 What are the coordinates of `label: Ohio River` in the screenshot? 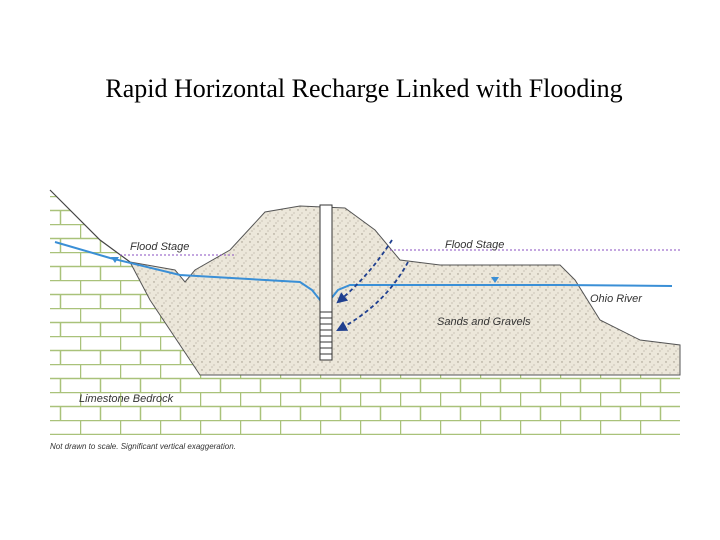 It's located at (616, 299).